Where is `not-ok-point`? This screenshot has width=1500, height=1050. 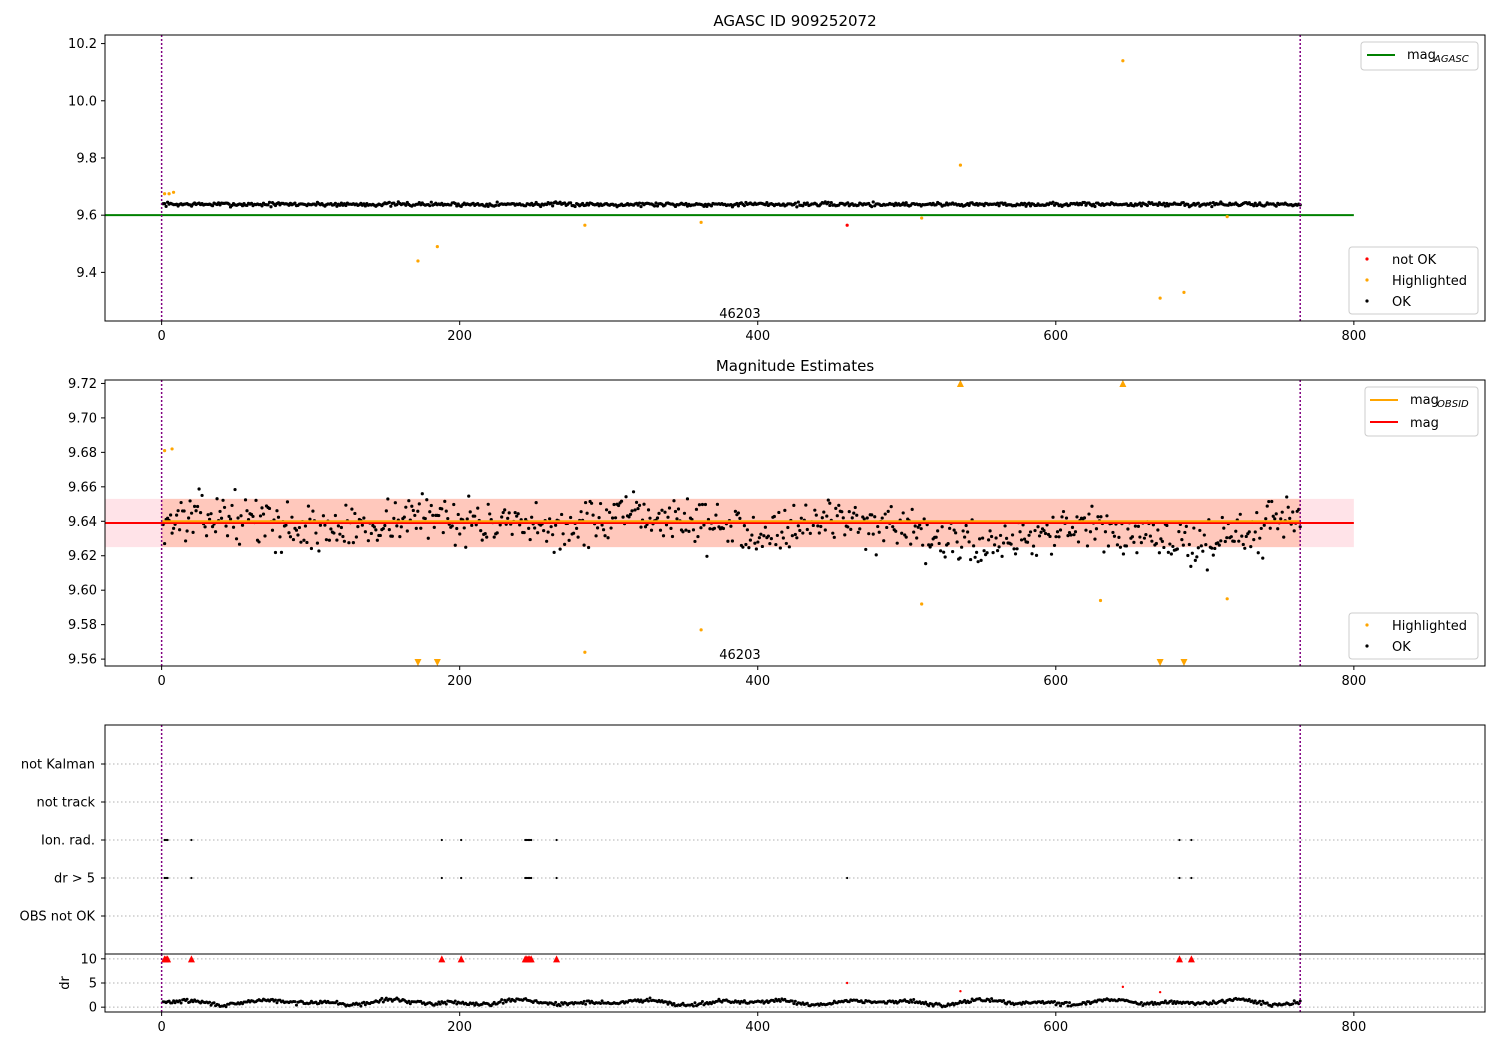 not-ok-point is located at coordinates (847, 983).